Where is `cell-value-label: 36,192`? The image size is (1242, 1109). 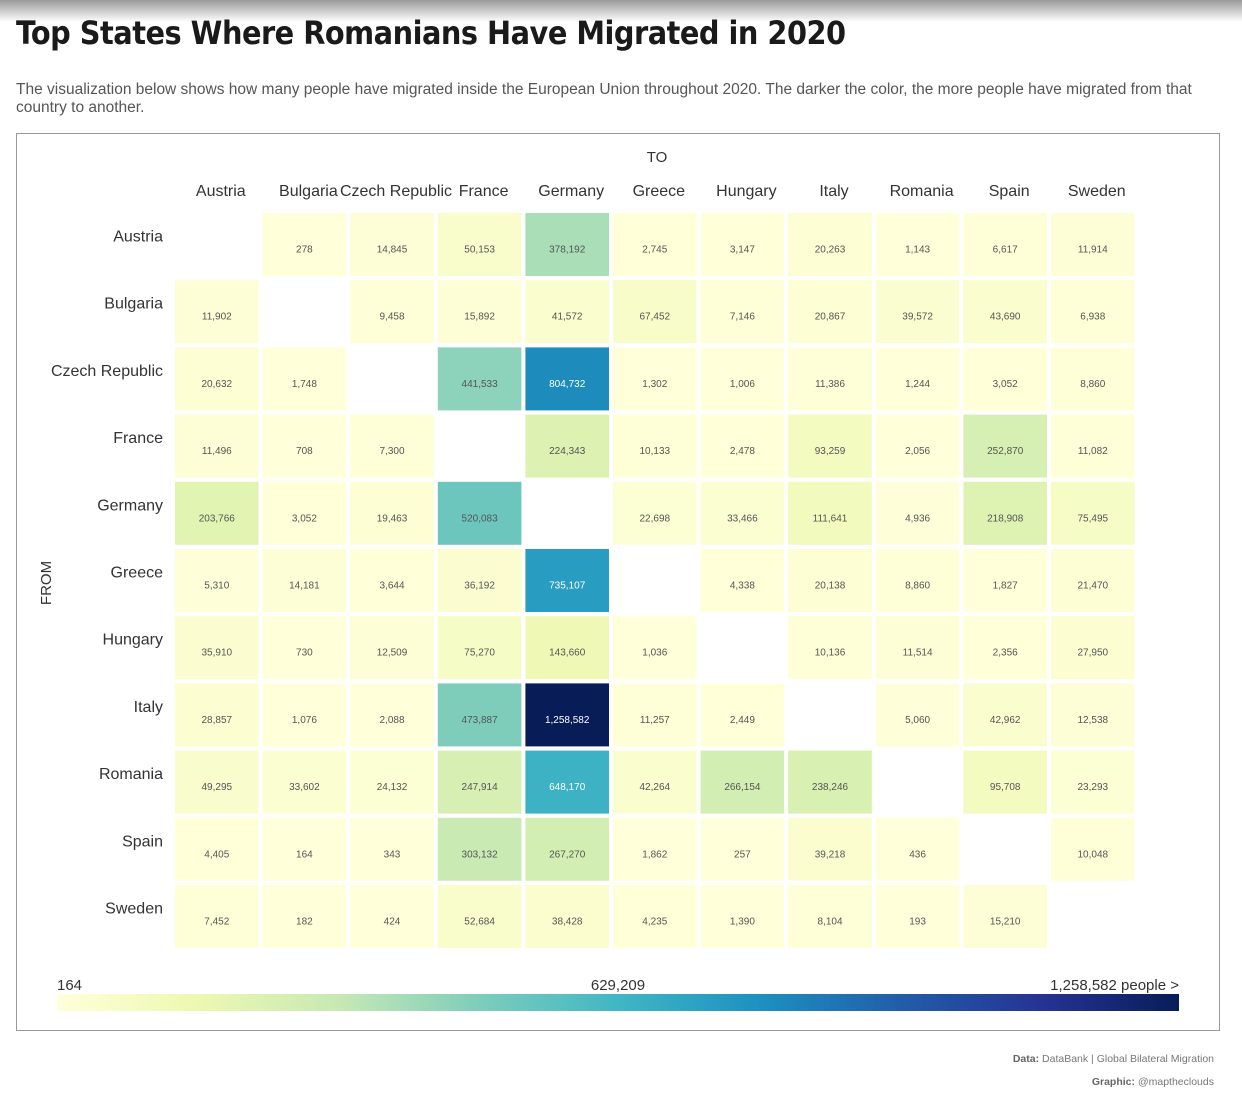
cell-value-label: 36,192 is located at coordinates (479, 586).